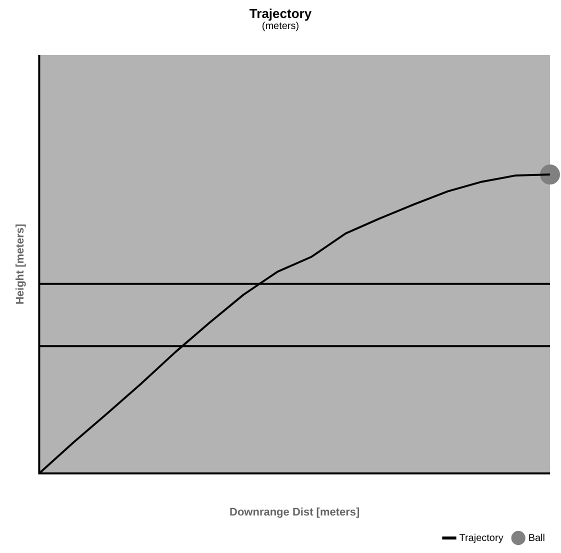 This screenshot has width=561, height=553. What do you see at coordinates (280, 26) in the screenshot?
I see `chart-subtitle: (meters)` at bounding box center [280, 26].